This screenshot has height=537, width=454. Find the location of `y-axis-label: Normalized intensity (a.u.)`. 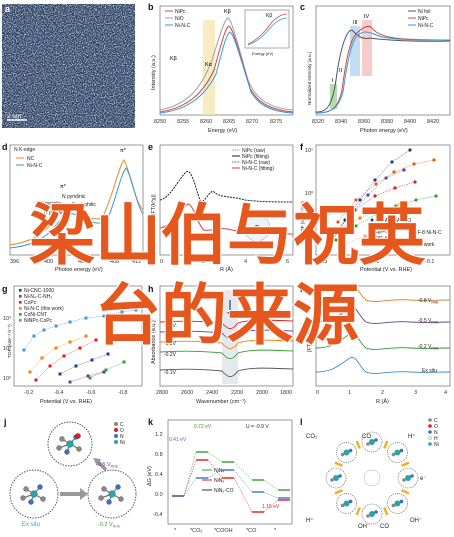

y-axis-label: Normalized intensity (a.u.) is located at coordinates (309, 78).